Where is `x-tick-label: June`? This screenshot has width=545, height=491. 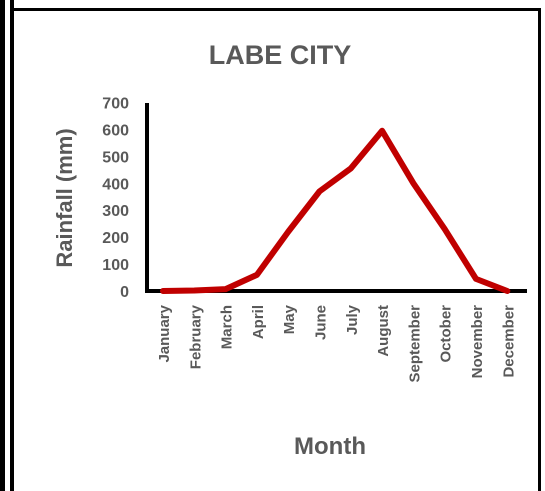 x-tick-label: June is located at coordinates (321, 322).